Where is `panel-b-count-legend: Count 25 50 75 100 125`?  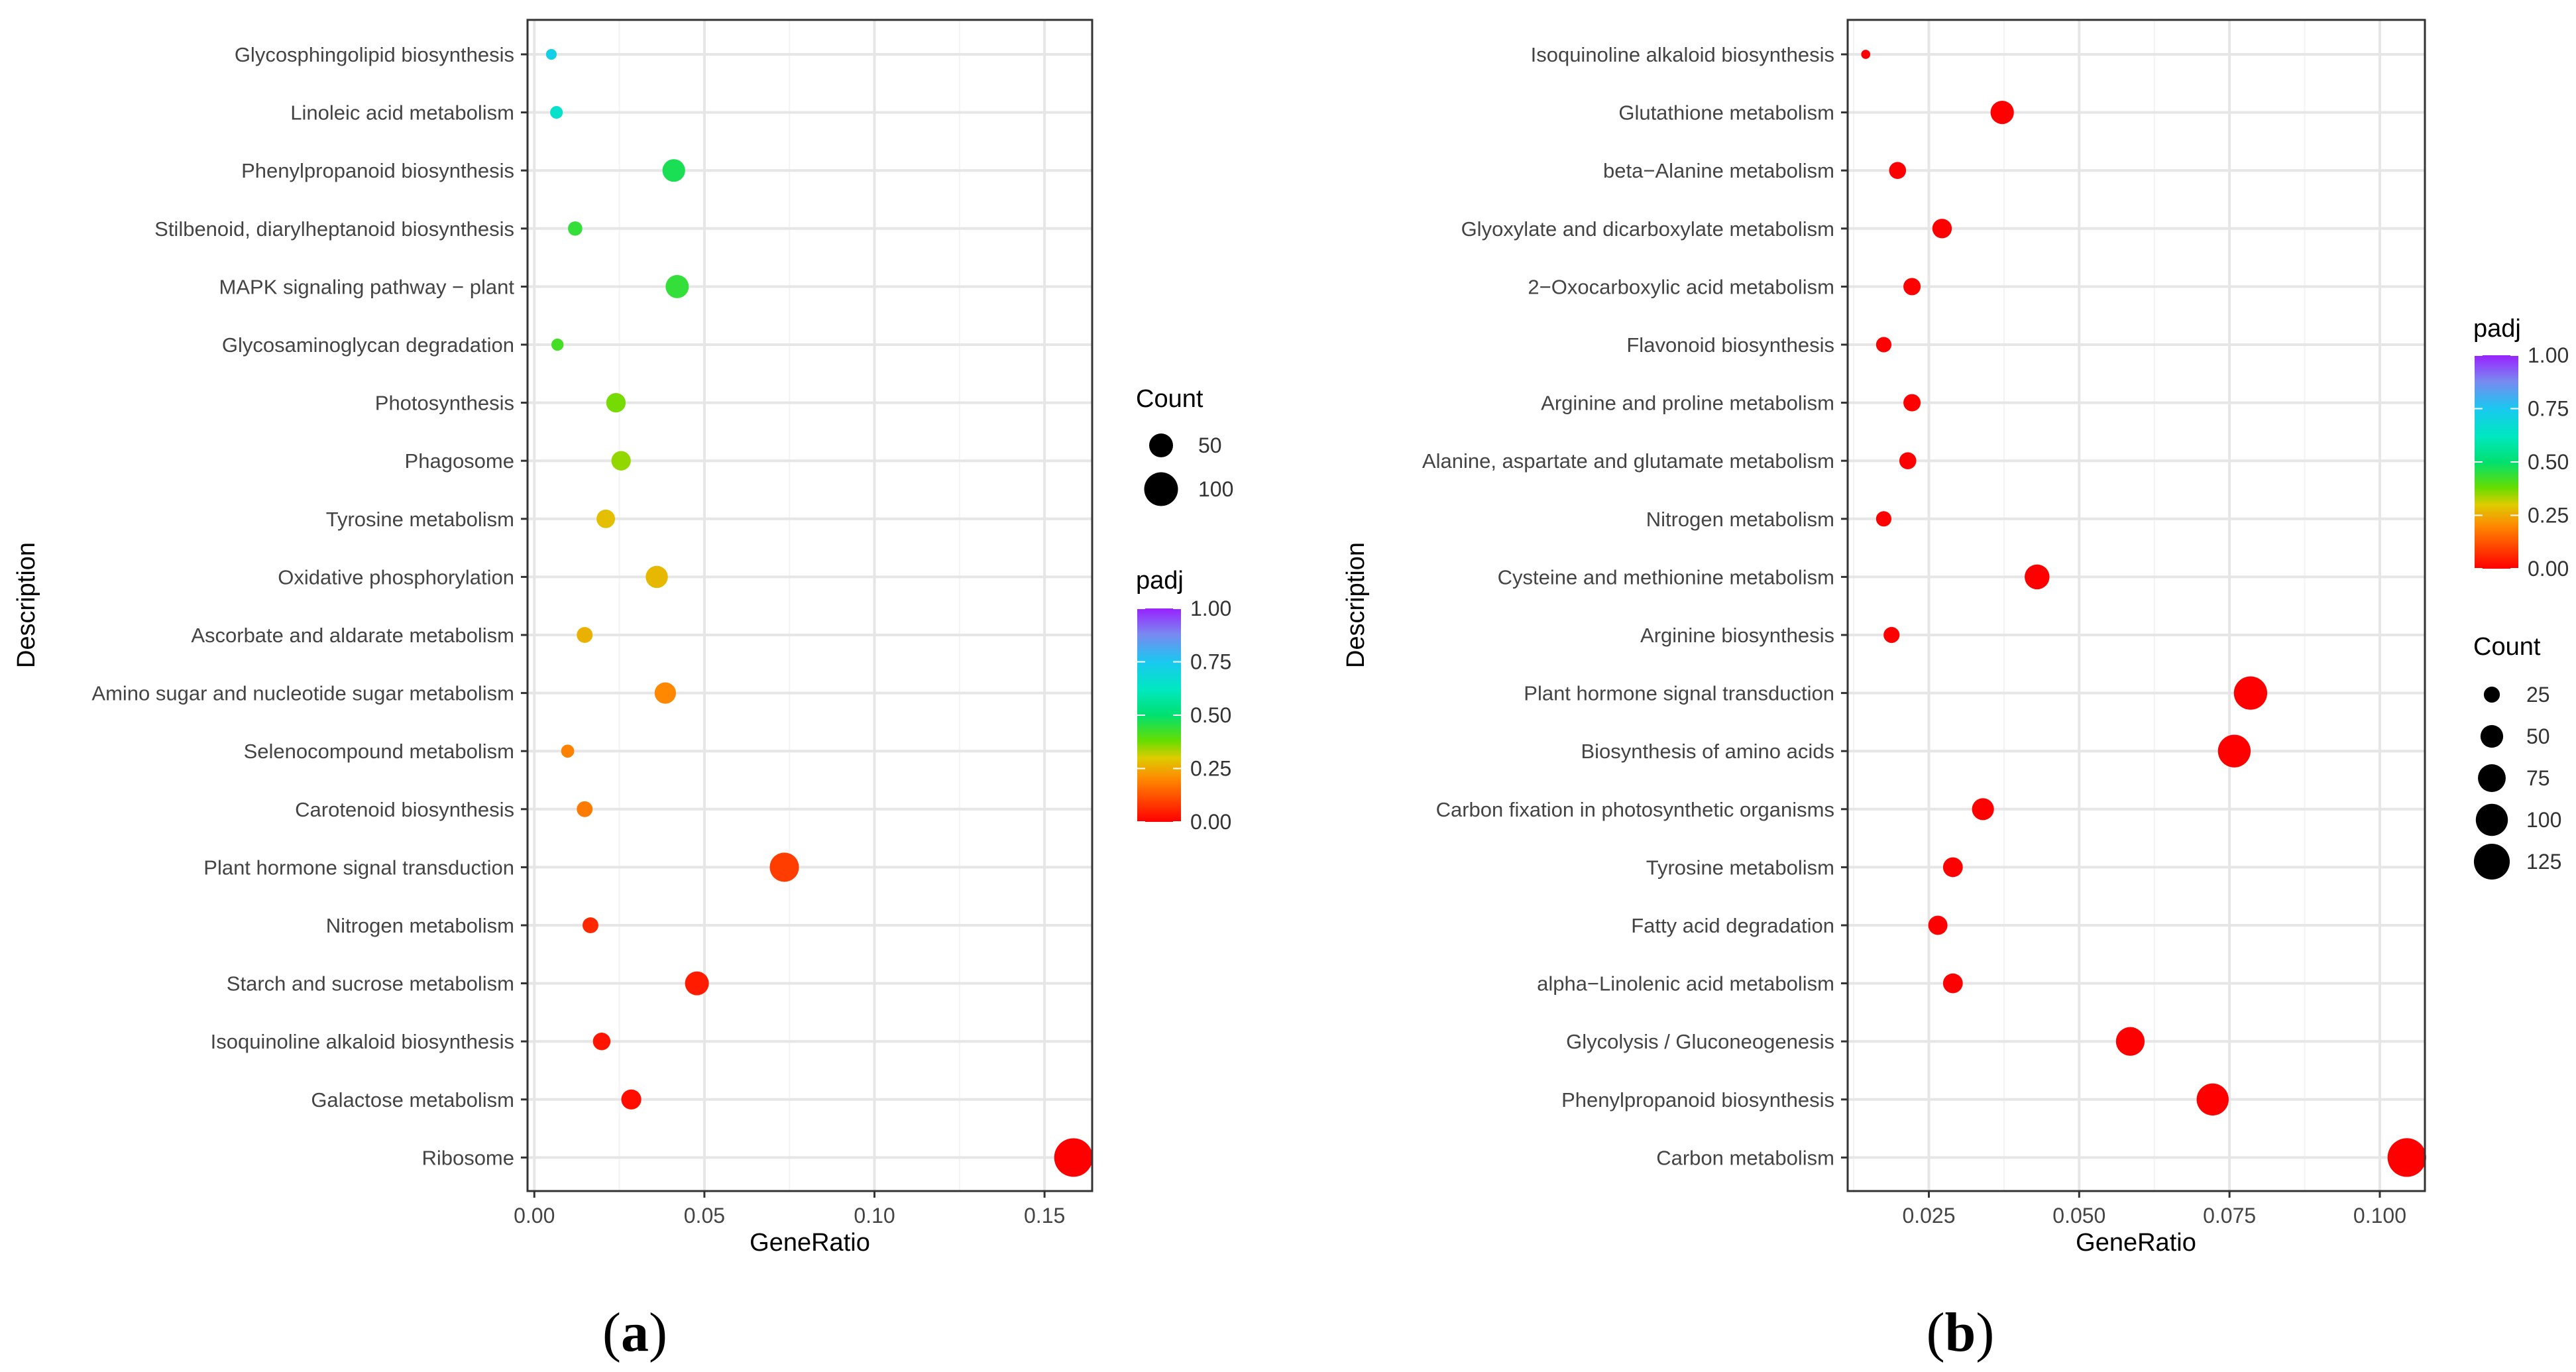
panel-b-count-legend: Count 25 50 75 100 125 is located at coordinates (2517, 757).